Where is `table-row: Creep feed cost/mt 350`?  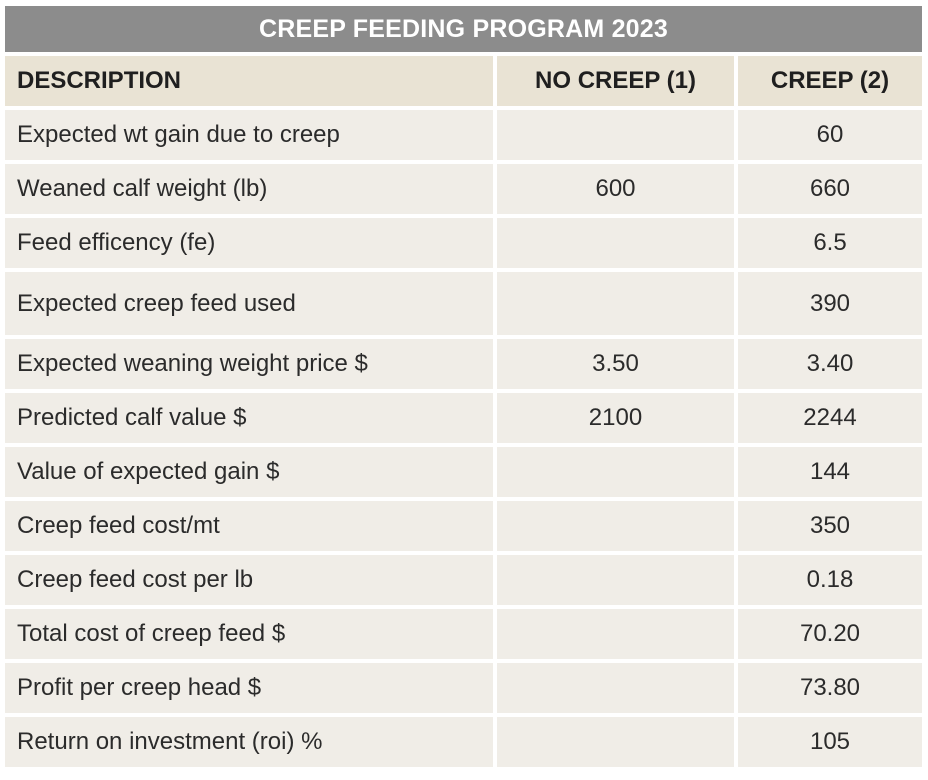
table-row: Creep feed cost/mt 350 is located at coordinates (463, 528).